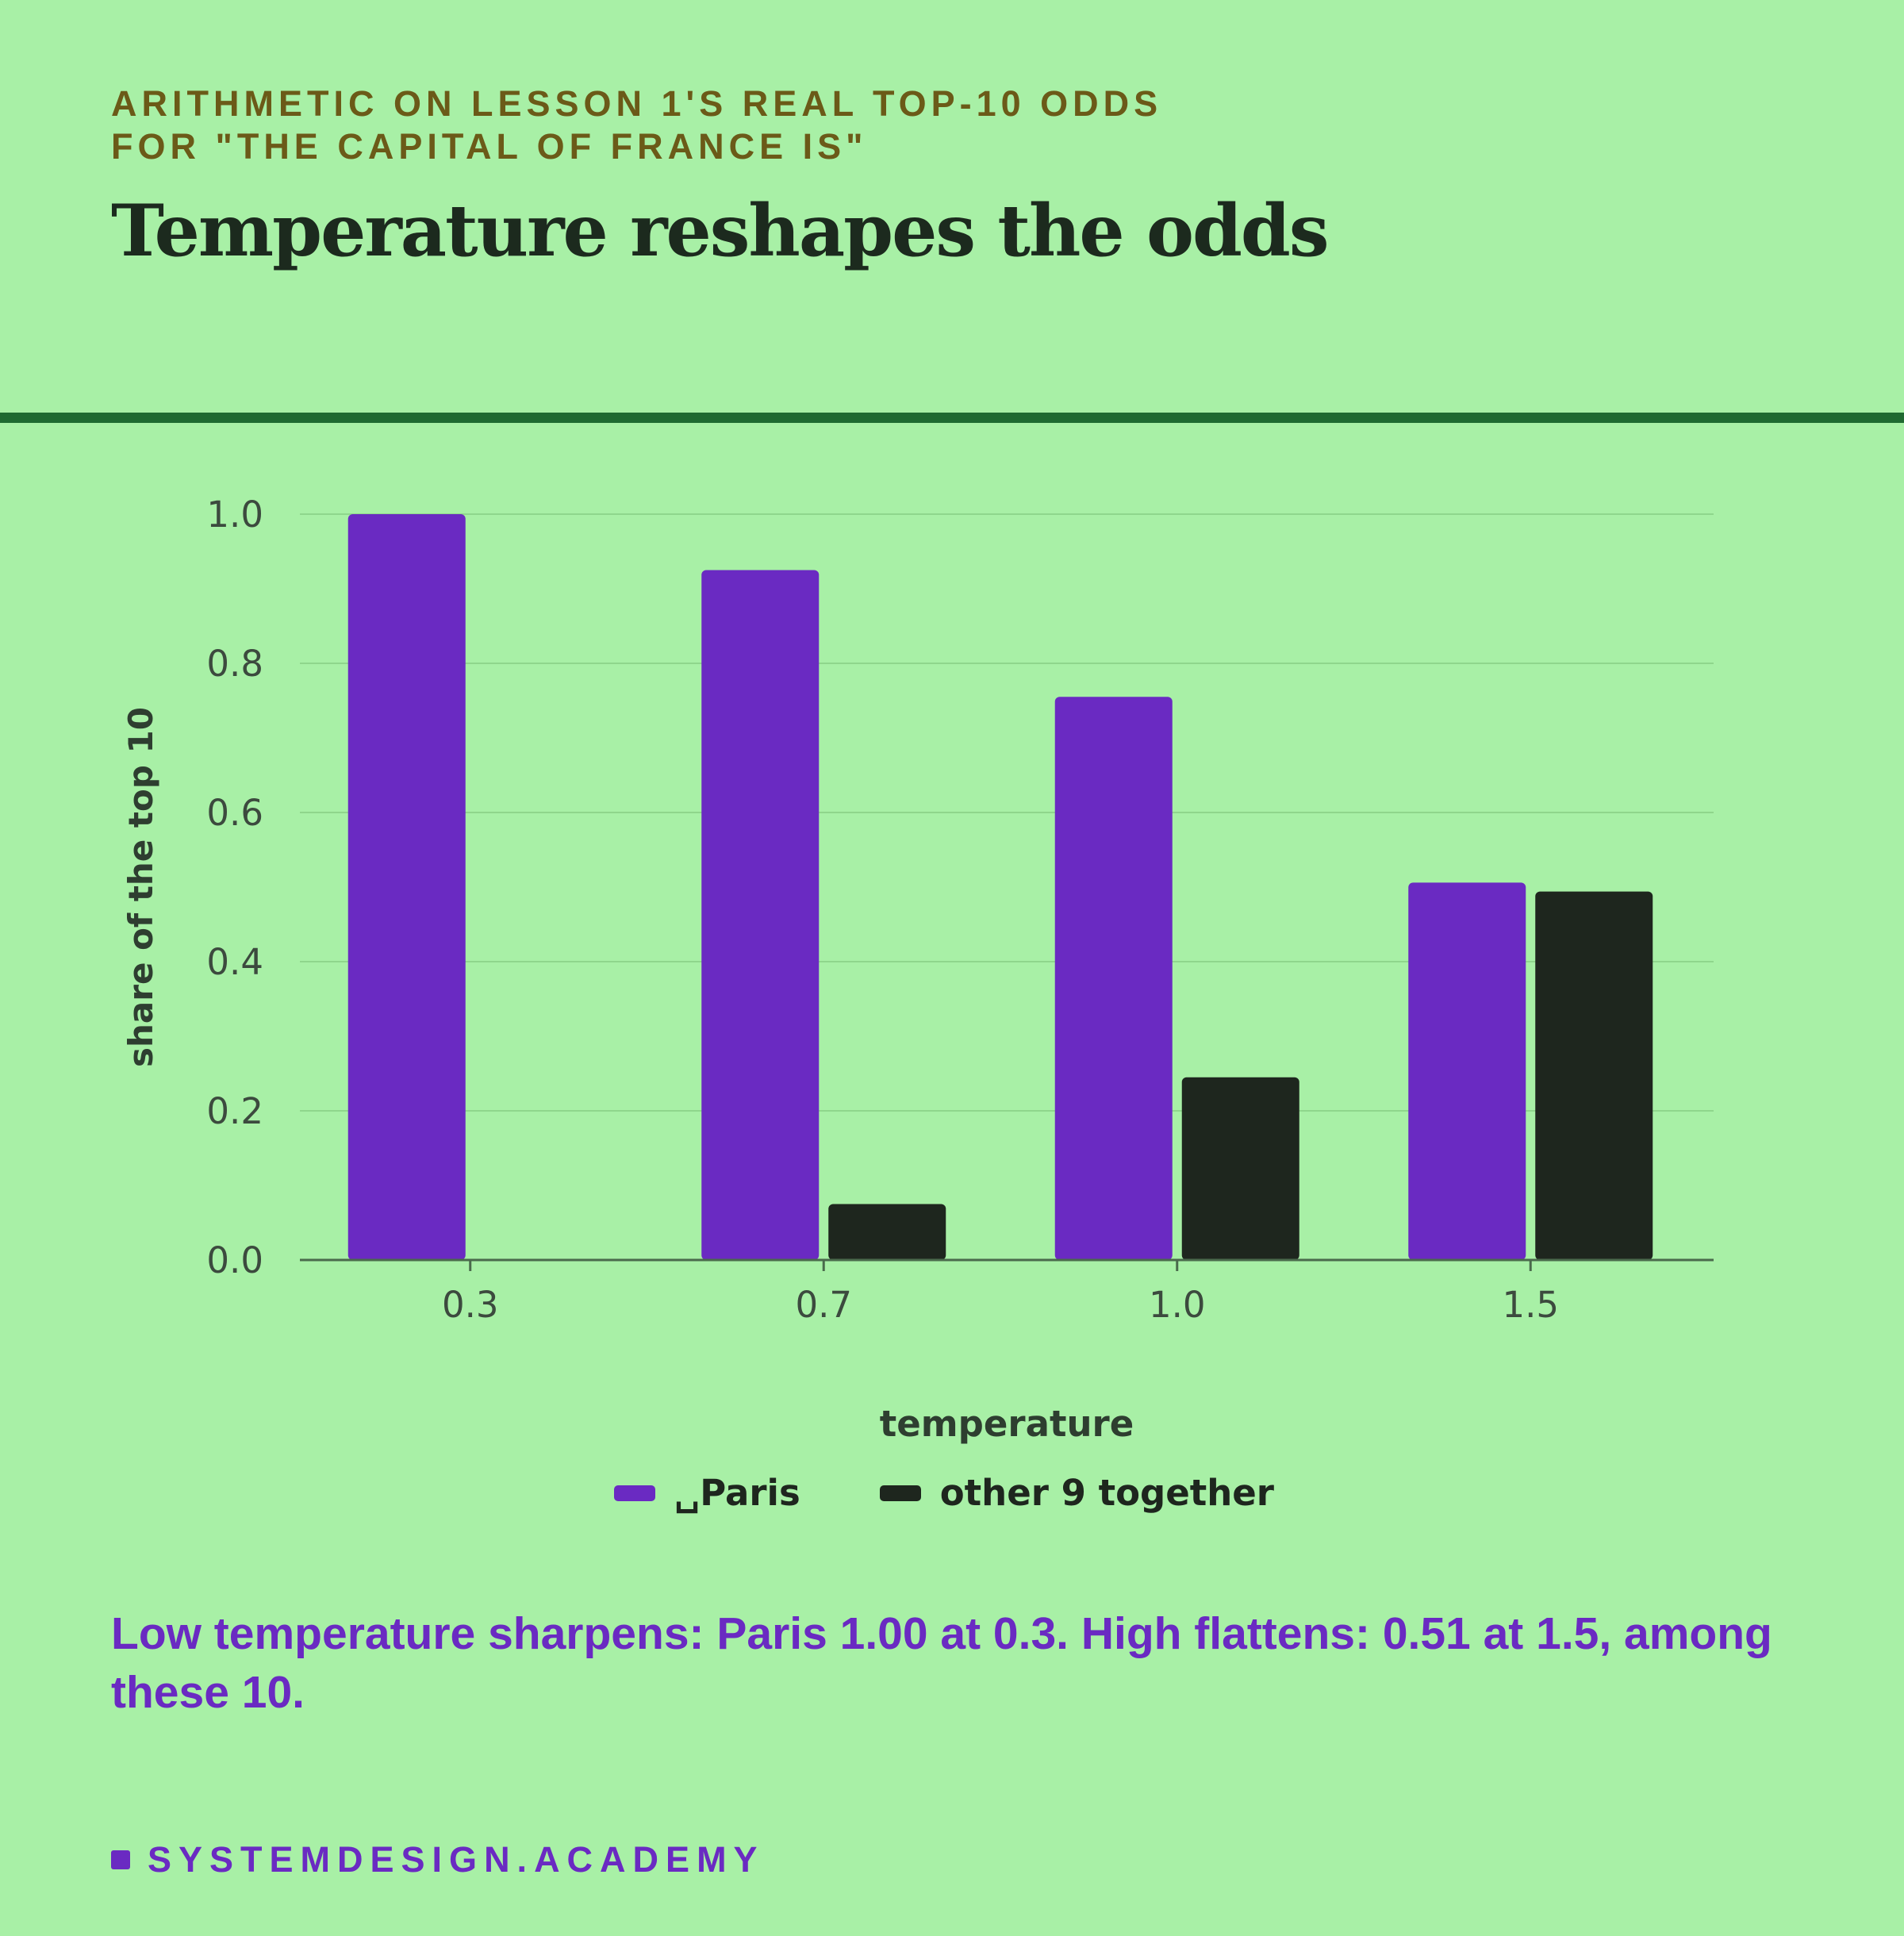  What do you see at coordinates (406, 887) in the screenshot?
I see `bar-paris-0.3` at bounding box center [406, 887].